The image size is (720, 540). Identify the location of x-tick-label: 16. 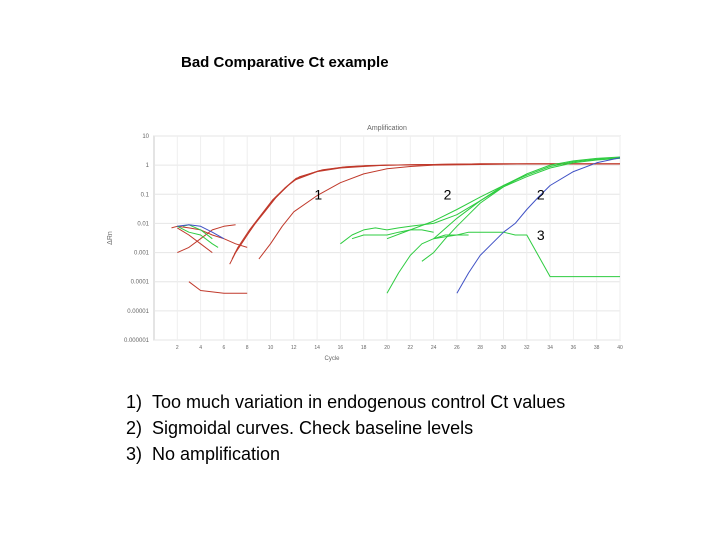
(341, 348).